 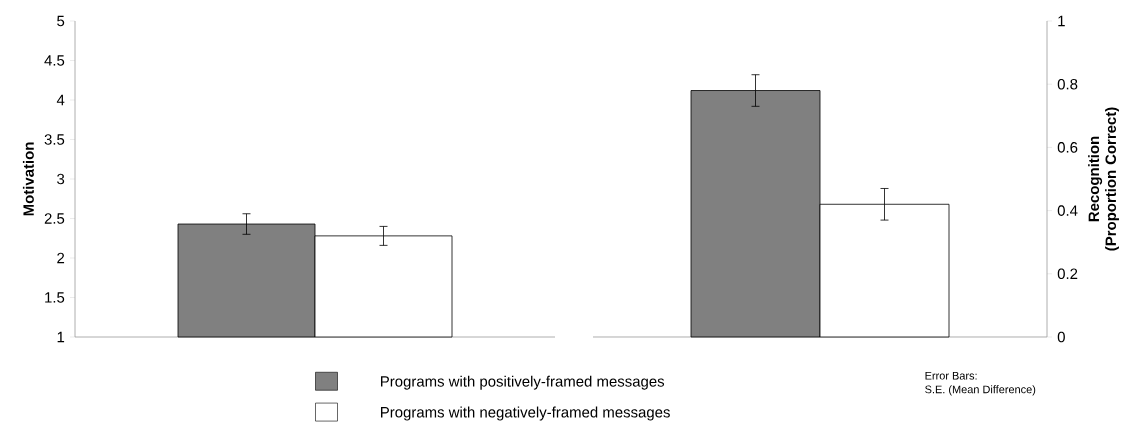 I want to click on y-tick-label: 1.5, so click(x=55, y=297).